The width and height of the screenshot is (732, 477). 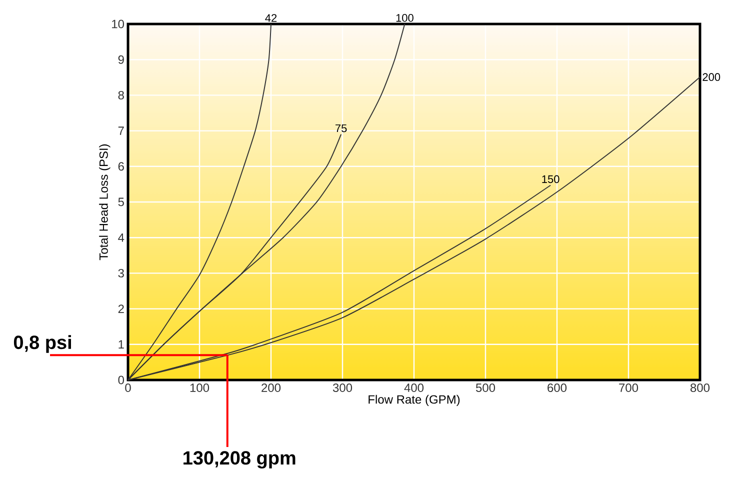 I want to click on y-tick-label: 4, so click(x=121, y=237).